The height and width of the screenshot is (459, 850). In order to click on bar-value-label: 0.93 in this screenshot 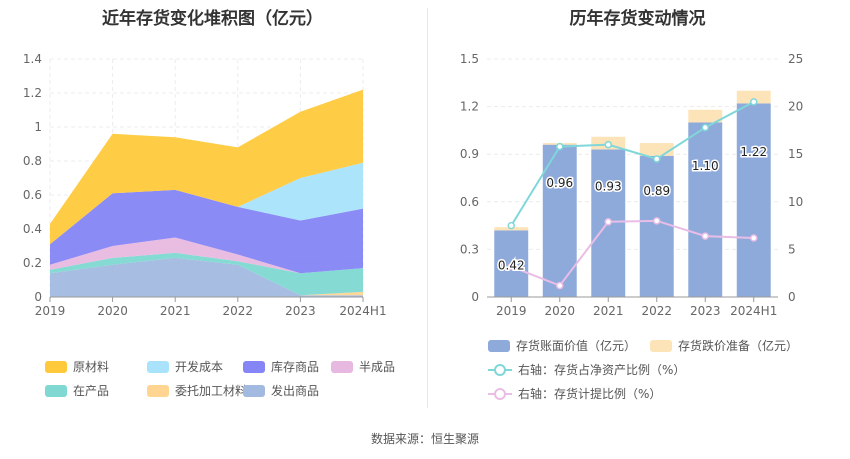, I will do `click(608, 186)`.